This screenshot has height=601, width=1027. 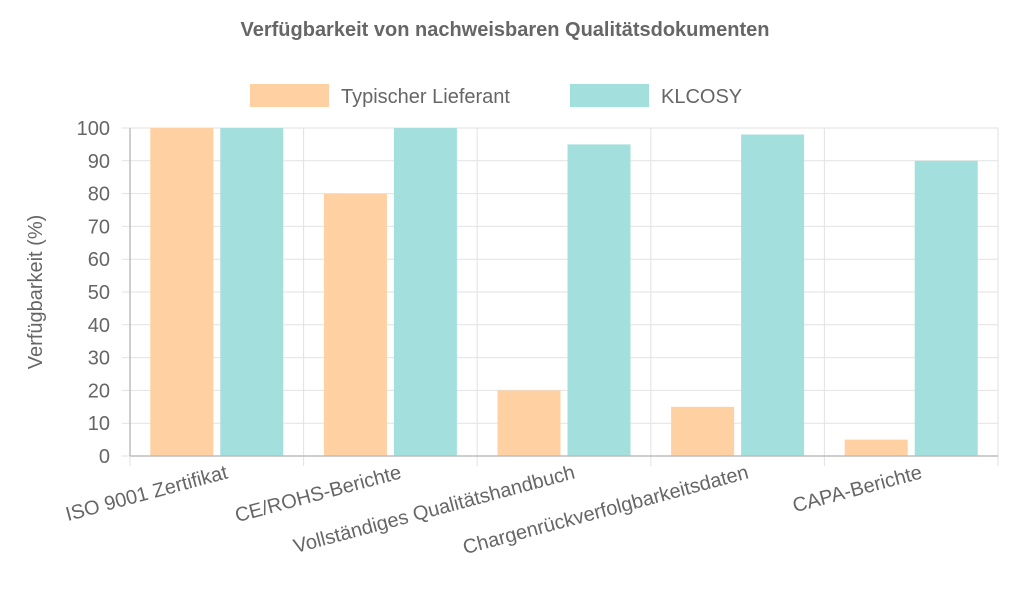 What do you see at coordinates (99, 260) in the screenshot?
I see `y-tick-label-60: 60` at bounding box center [99, 260].